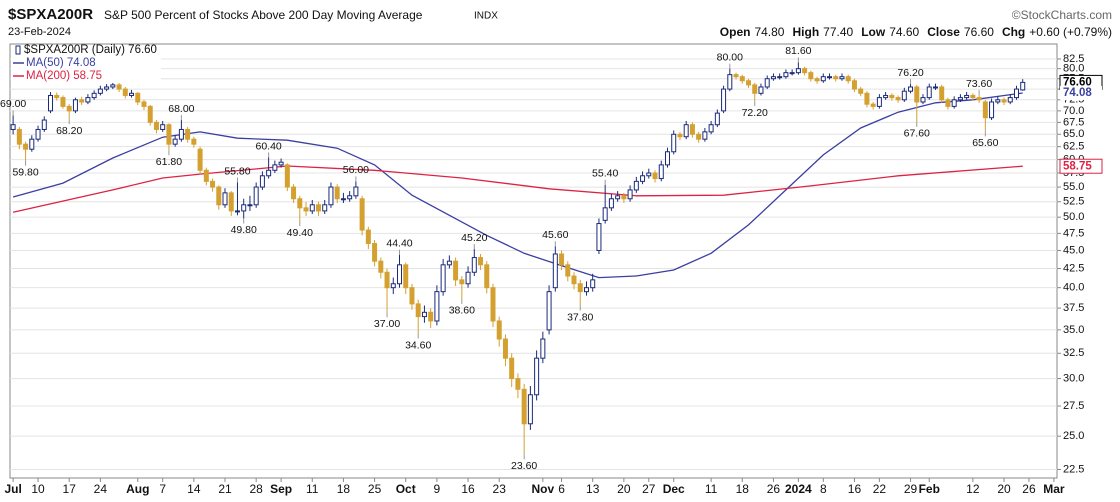  What do you see at coordinates (1073, 111) in the screenshot?
I see `y-tick-label: 70.0` at bounding box center [1073, 111].